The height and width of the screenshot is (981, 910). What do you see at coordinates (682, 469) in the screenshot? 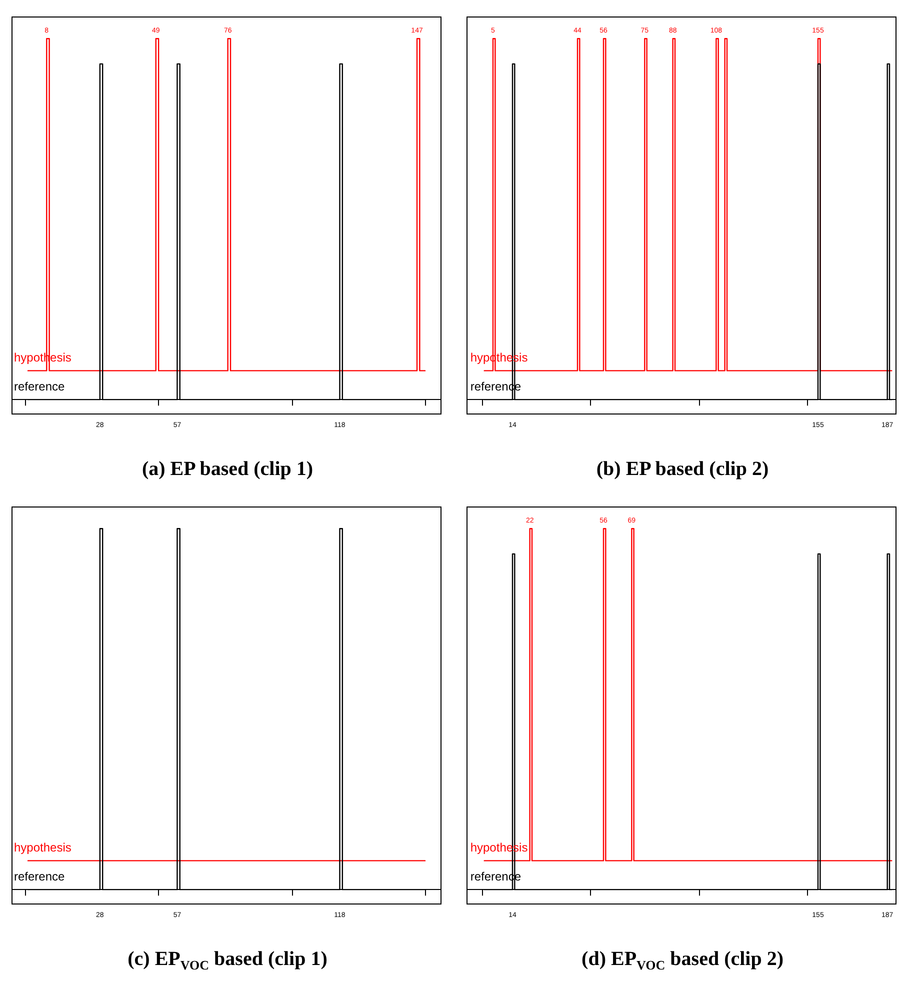
I see `text: (b) EP based (clip 2)` at bounding box center [682, 469].